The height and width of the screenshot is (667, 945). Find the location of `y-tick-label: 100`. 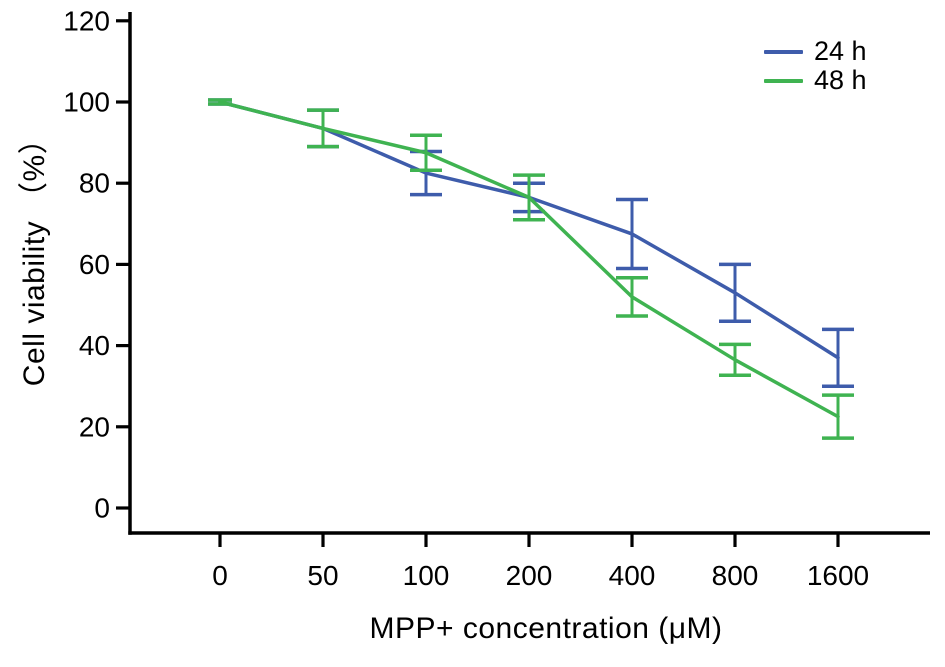

y-tick-label: 100 is located at coordinates (86, 102).